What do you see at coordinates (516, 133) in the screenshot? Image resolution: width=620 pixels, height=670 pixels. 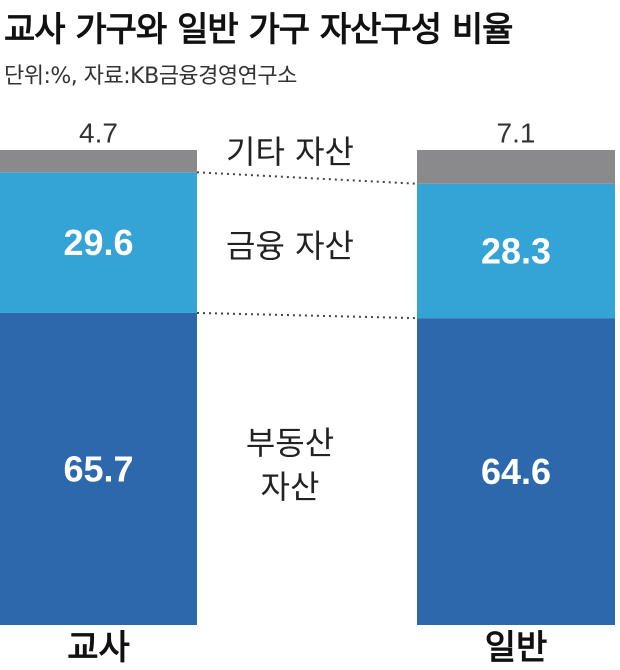 I see `value-label-일반-other: 7.1` at bounding box center [516, 133].